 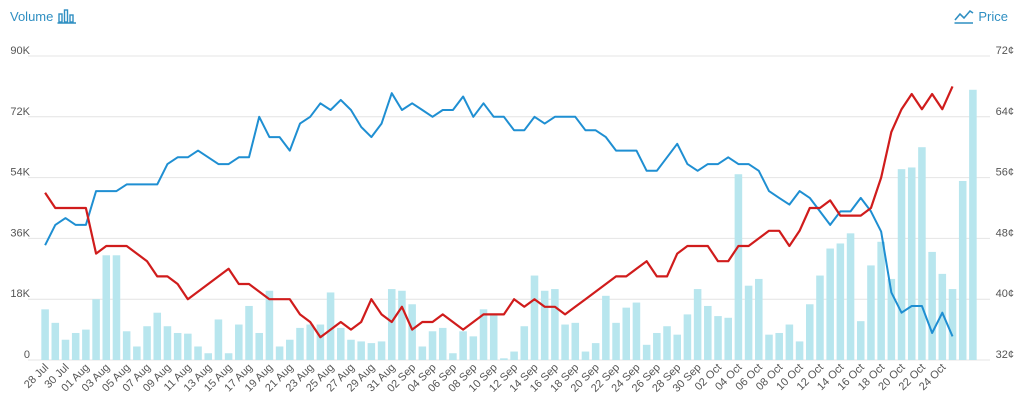 What do you see at coordinates (964, 16) in the screenshot?
I see `line-chart-icon` at bounding box center [964, 16].